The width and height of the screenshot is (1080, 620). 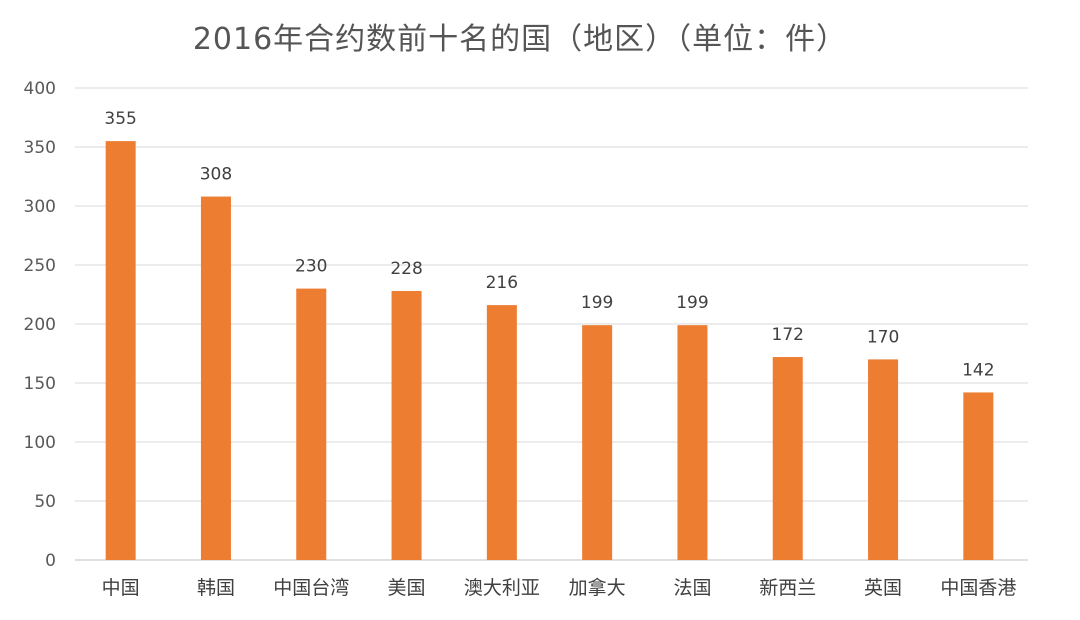 I want to click on x-tick-label: 澳大利亚, so click(x=502, y=588).